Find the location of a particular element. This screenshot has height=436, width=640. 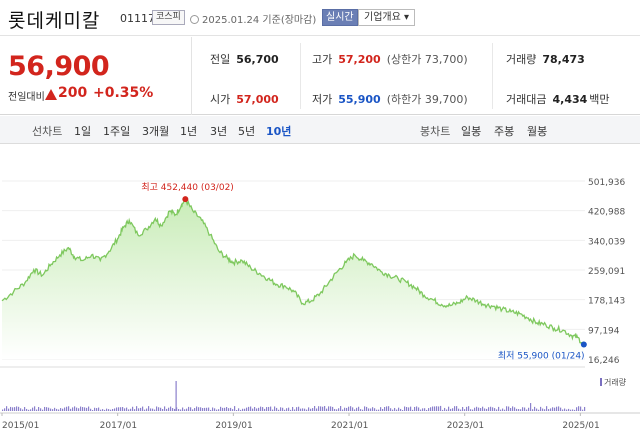

change-label: 전일대비 is located at coordinates (26, 97).